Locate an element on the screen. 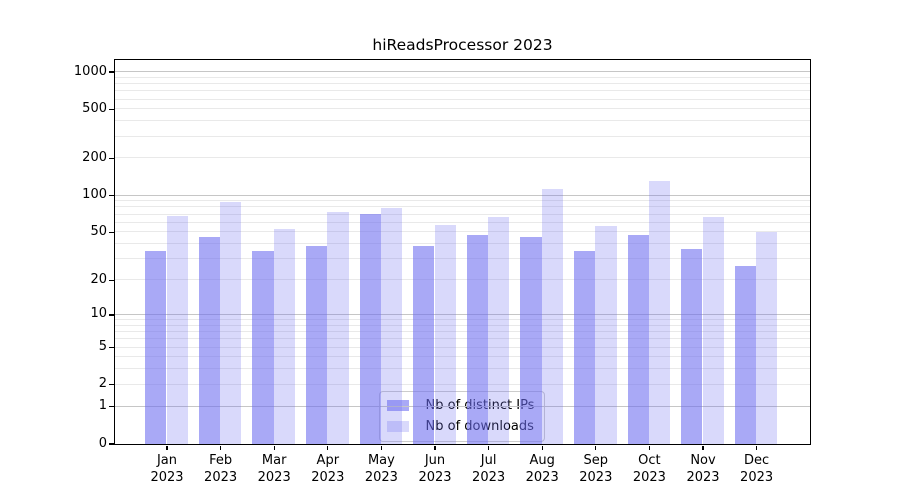 The height and width of the screenshot is (500, 900). bar-downloads-may is located at coordinates (391, 326).